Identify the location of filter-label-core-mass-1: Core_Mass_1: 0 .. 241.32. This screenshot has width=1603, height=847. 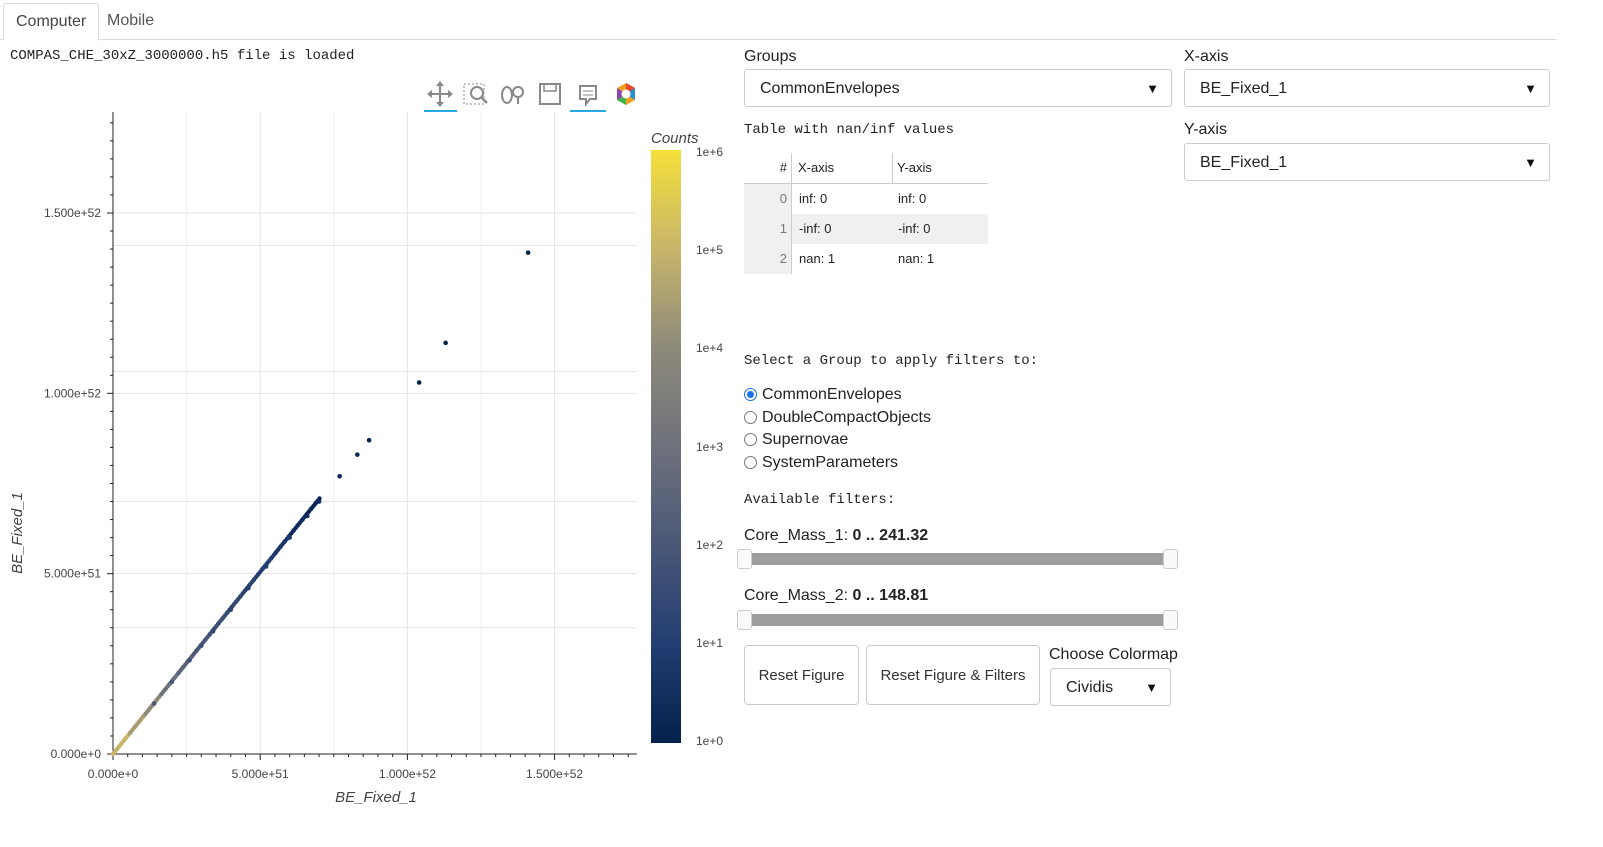
(836, 536).